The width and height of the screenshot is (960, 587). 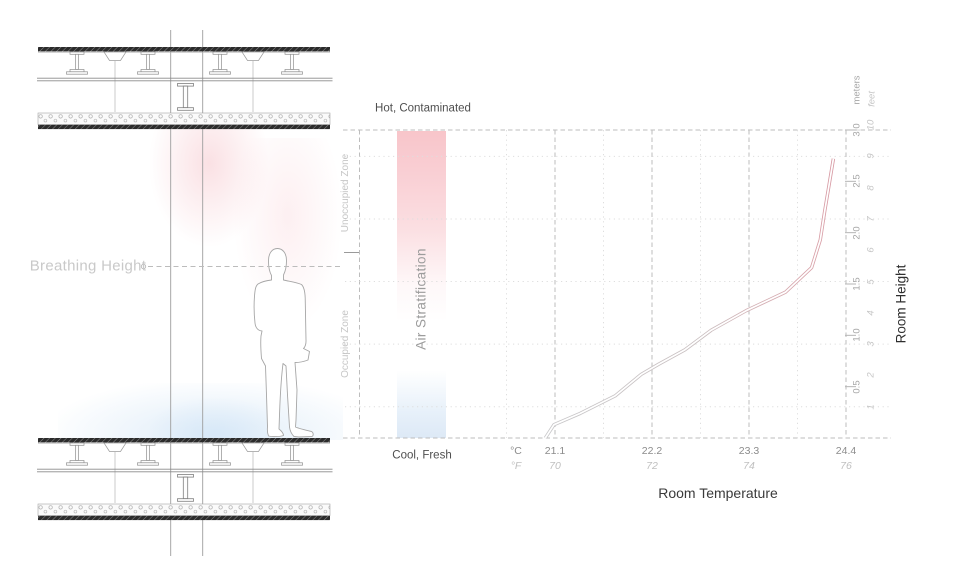 What do you see at coordinates (846, 450) in the screenshot?
I see `x-tick-celsius: 24.4` at bounding box center [846, 450].